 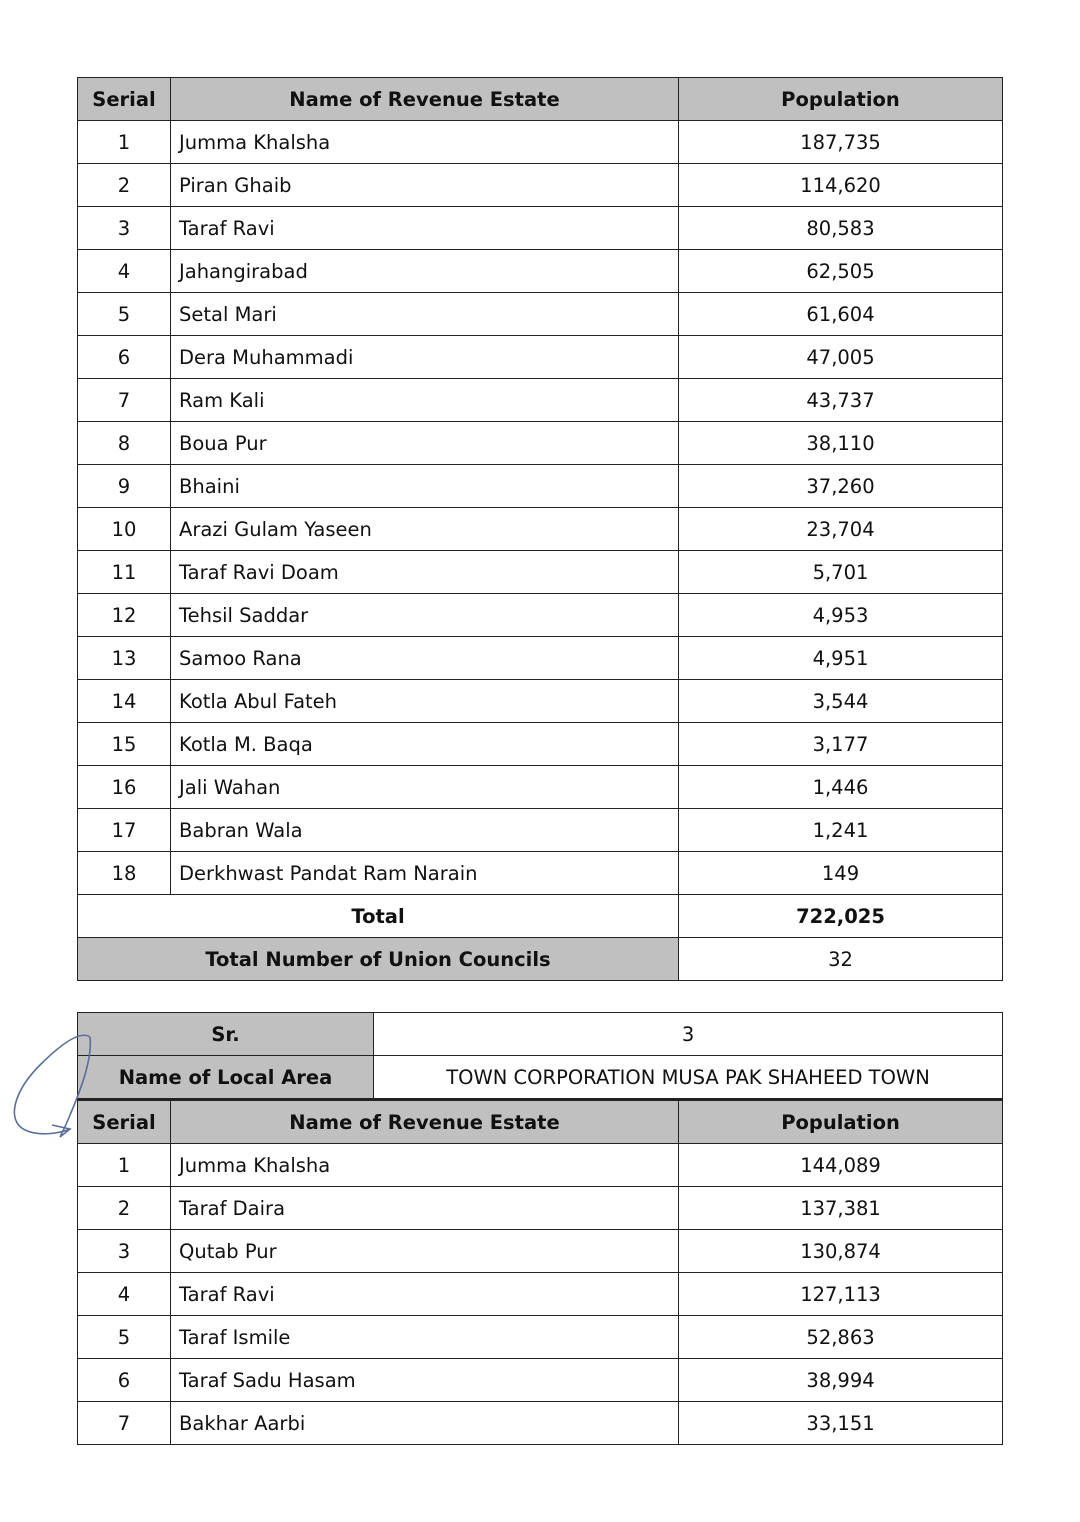 What do you see at coordinates (840, 787) in the screenshot?
I see `cell-population: 1,446` at bounding box center [840, 787].